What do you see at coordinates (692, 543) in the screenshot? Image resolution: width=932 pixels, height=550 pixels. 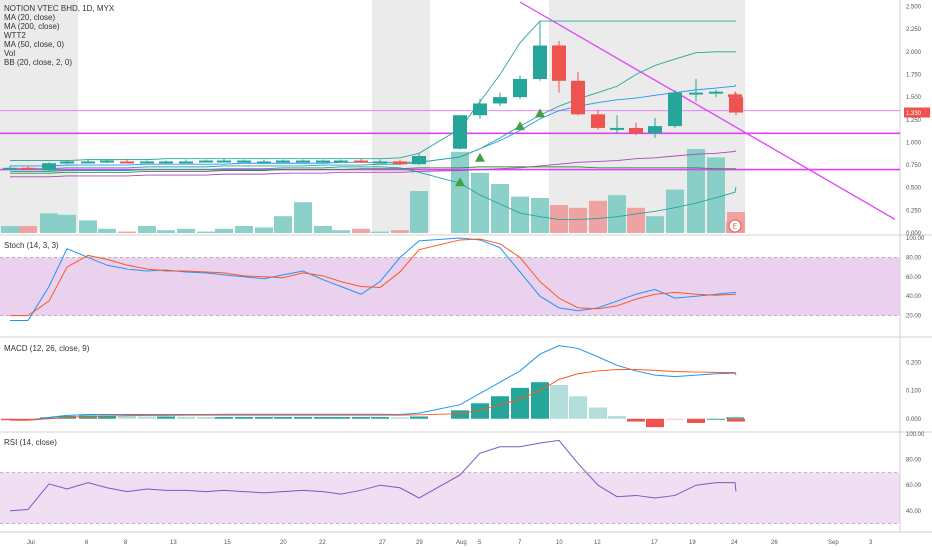 I see `x-tick-label: 19` at bounding box center [692, 543].